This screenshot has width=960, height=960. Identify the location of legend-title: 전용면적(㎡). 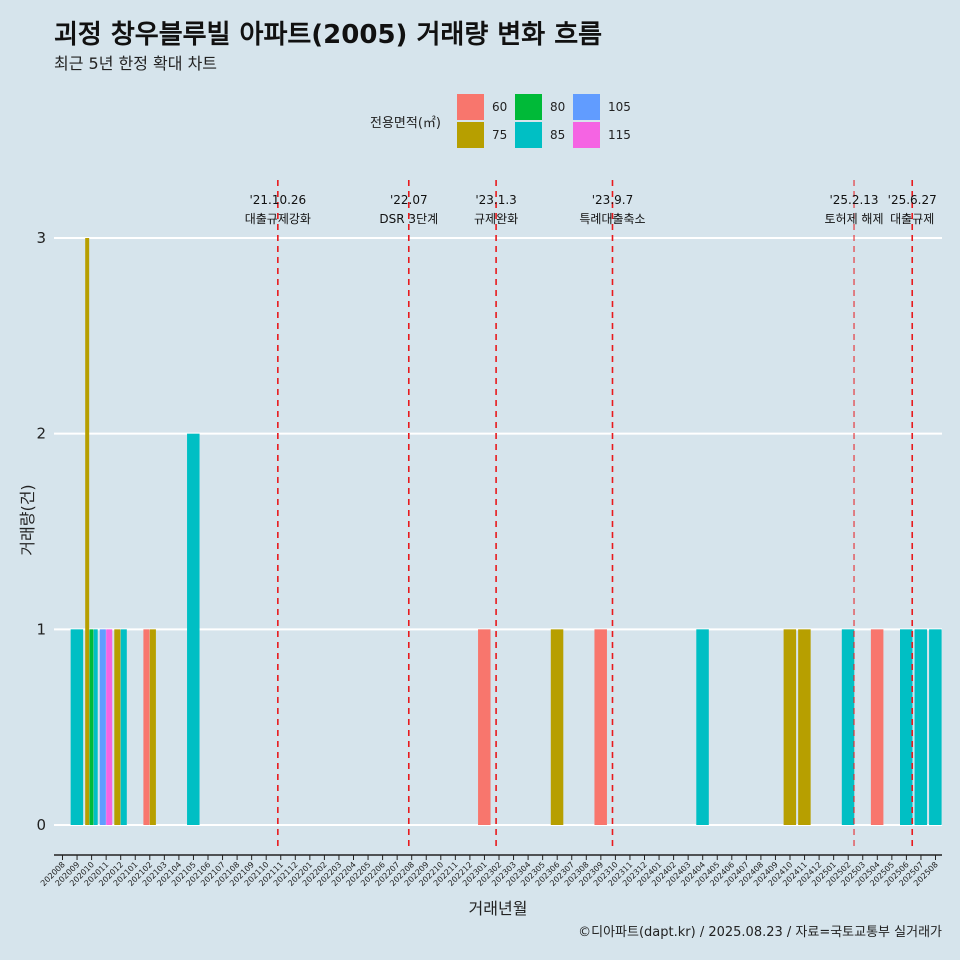
(405, 123).